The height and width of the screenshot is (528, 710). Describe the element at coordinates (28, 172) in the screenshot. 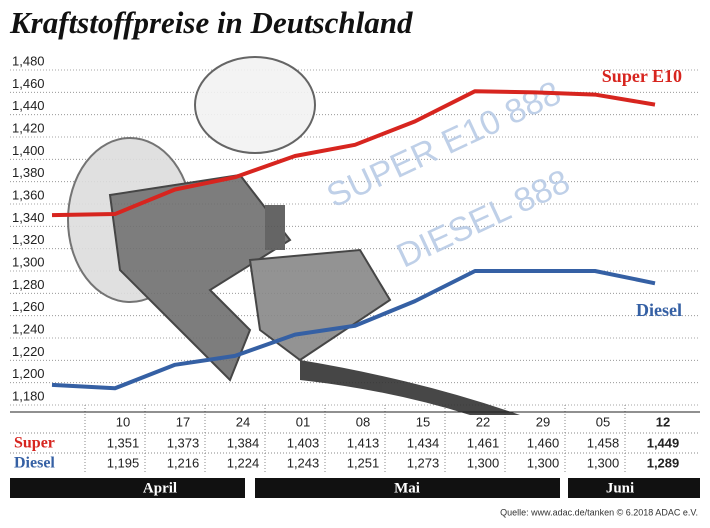

I see `y-tick-label: 1,380` at that location.